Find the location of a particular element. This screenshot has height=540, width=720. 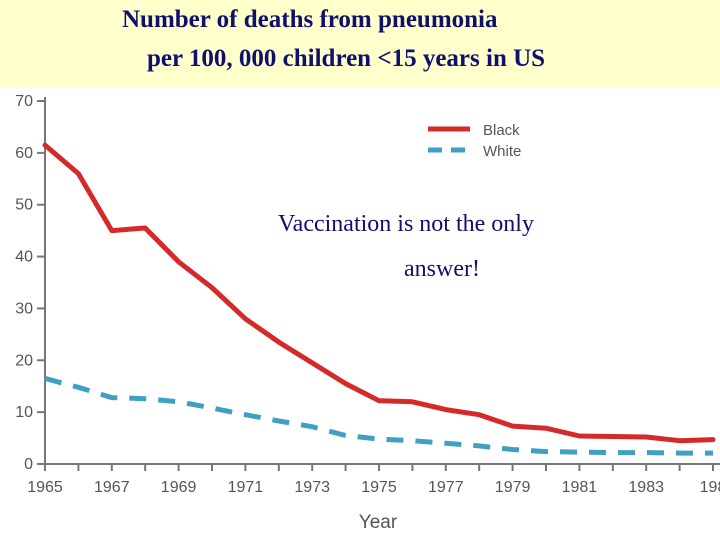

y-tick-label: 20 is located at coordinates (24, 360).